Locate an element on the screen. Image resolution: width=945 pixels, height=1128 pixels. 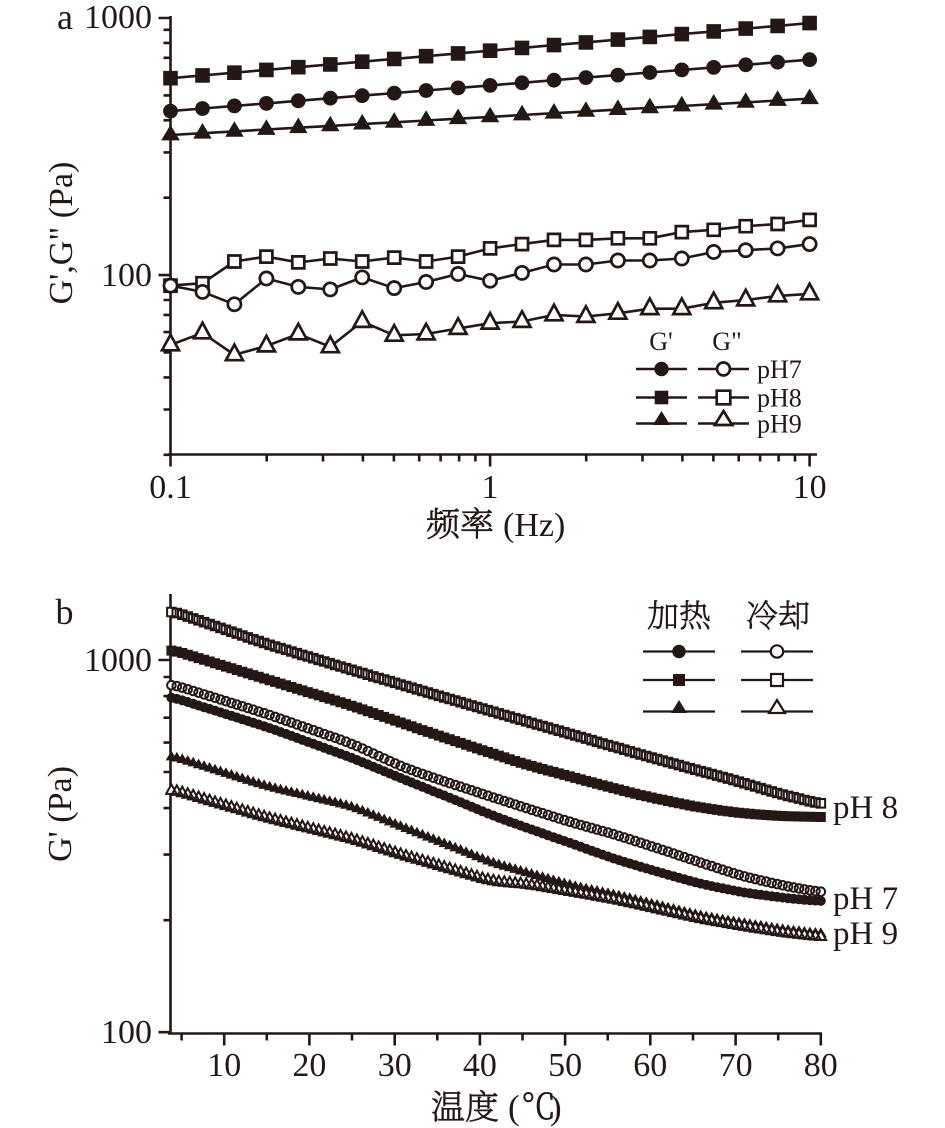
svg-text: G',G" (Pa) is located at coordinates (61, 233).